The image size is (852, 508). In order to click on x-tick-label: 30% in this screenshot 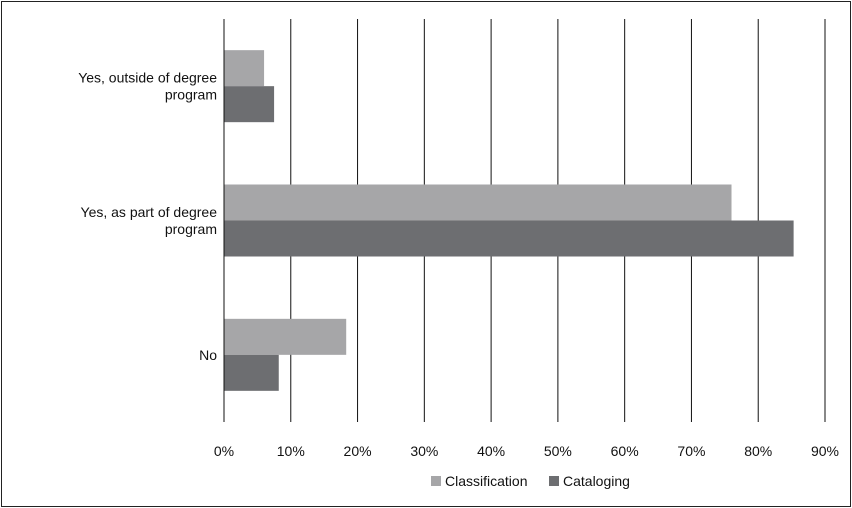, I will do `click(424, 451)`.